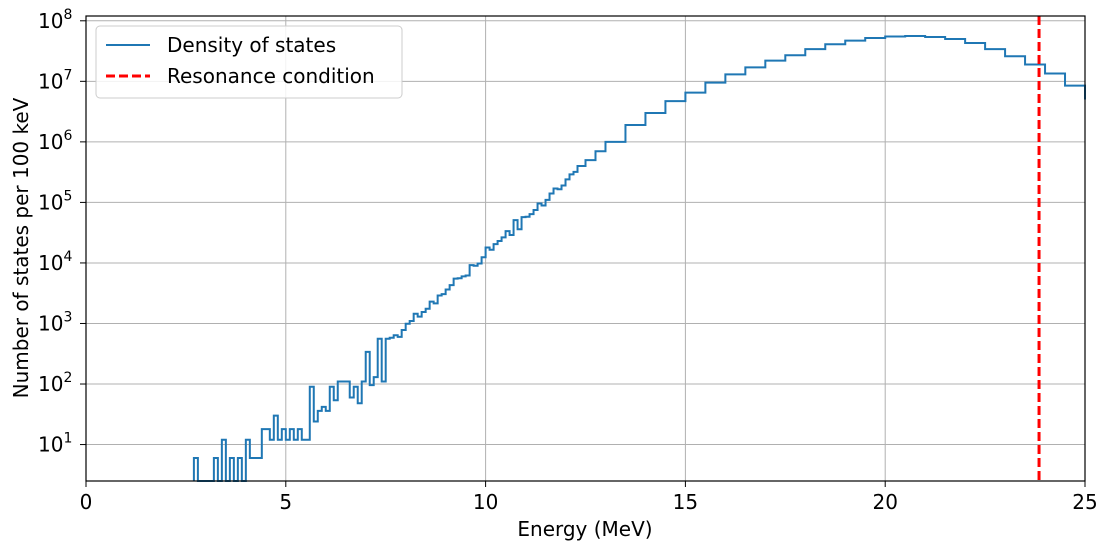 This screenshot has height=548, width=1105. I want to click on y-tick-label: 10⁸, so click(55, 20).